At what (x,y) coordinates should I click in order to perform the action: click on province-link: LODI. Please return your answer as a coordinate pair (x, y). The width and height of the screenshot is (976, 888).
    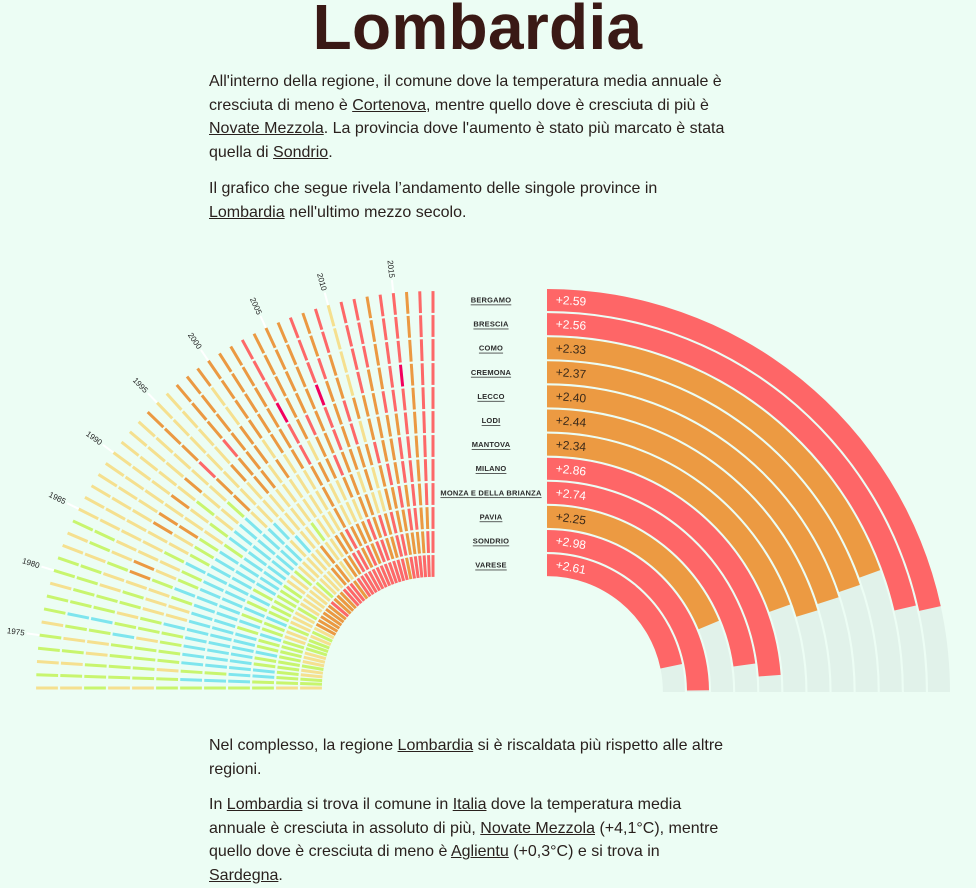
    Looking at the image, I should click on (491, 420).